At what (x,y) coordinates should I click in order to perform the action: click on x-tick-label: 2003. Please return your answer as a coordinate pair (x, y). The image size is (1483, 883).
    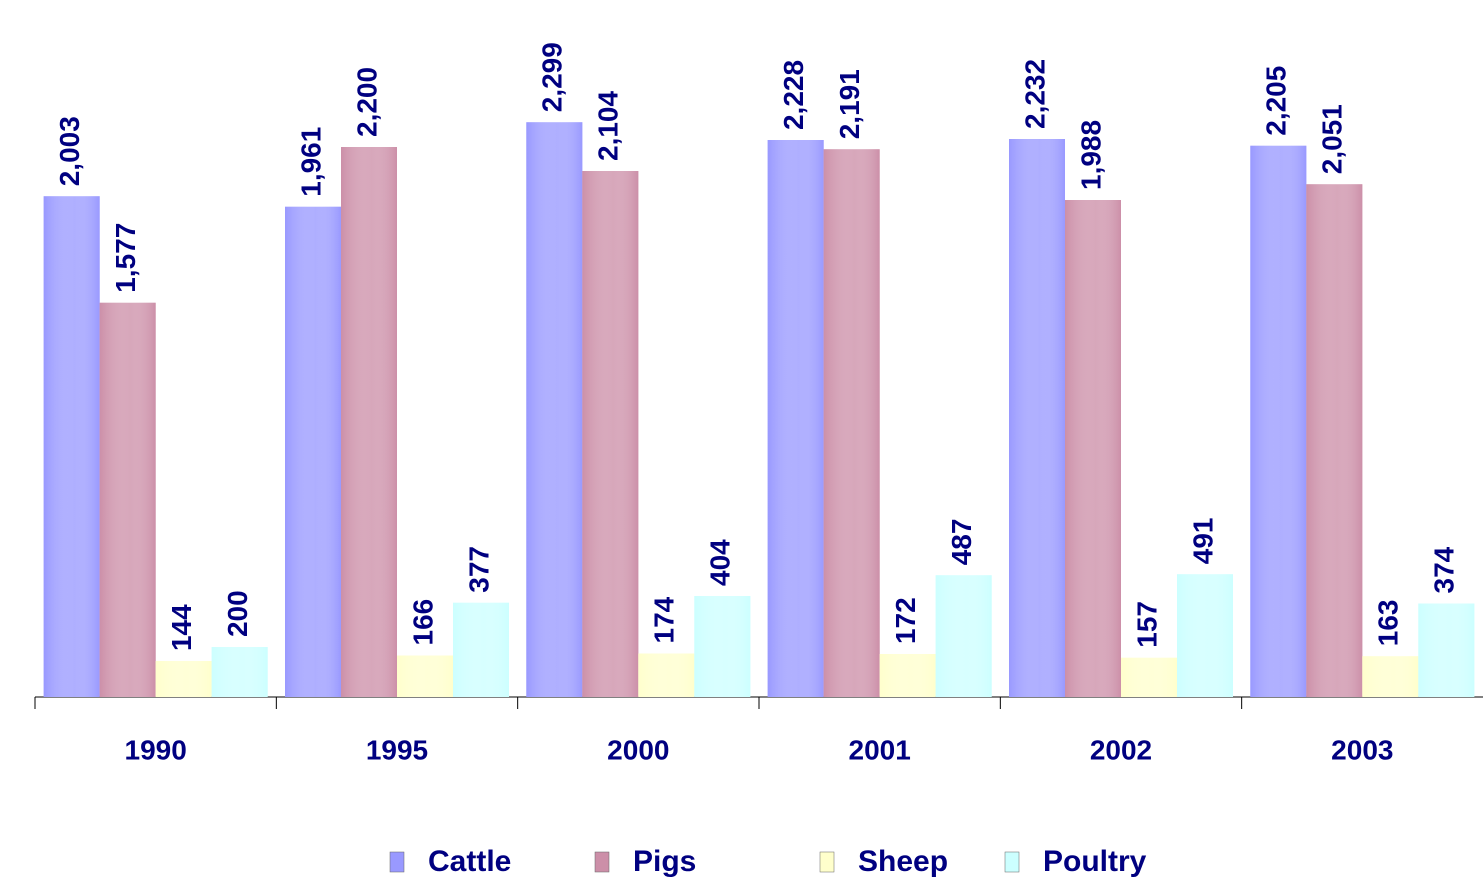
    Looking at the image, I should click on (1362, 749).